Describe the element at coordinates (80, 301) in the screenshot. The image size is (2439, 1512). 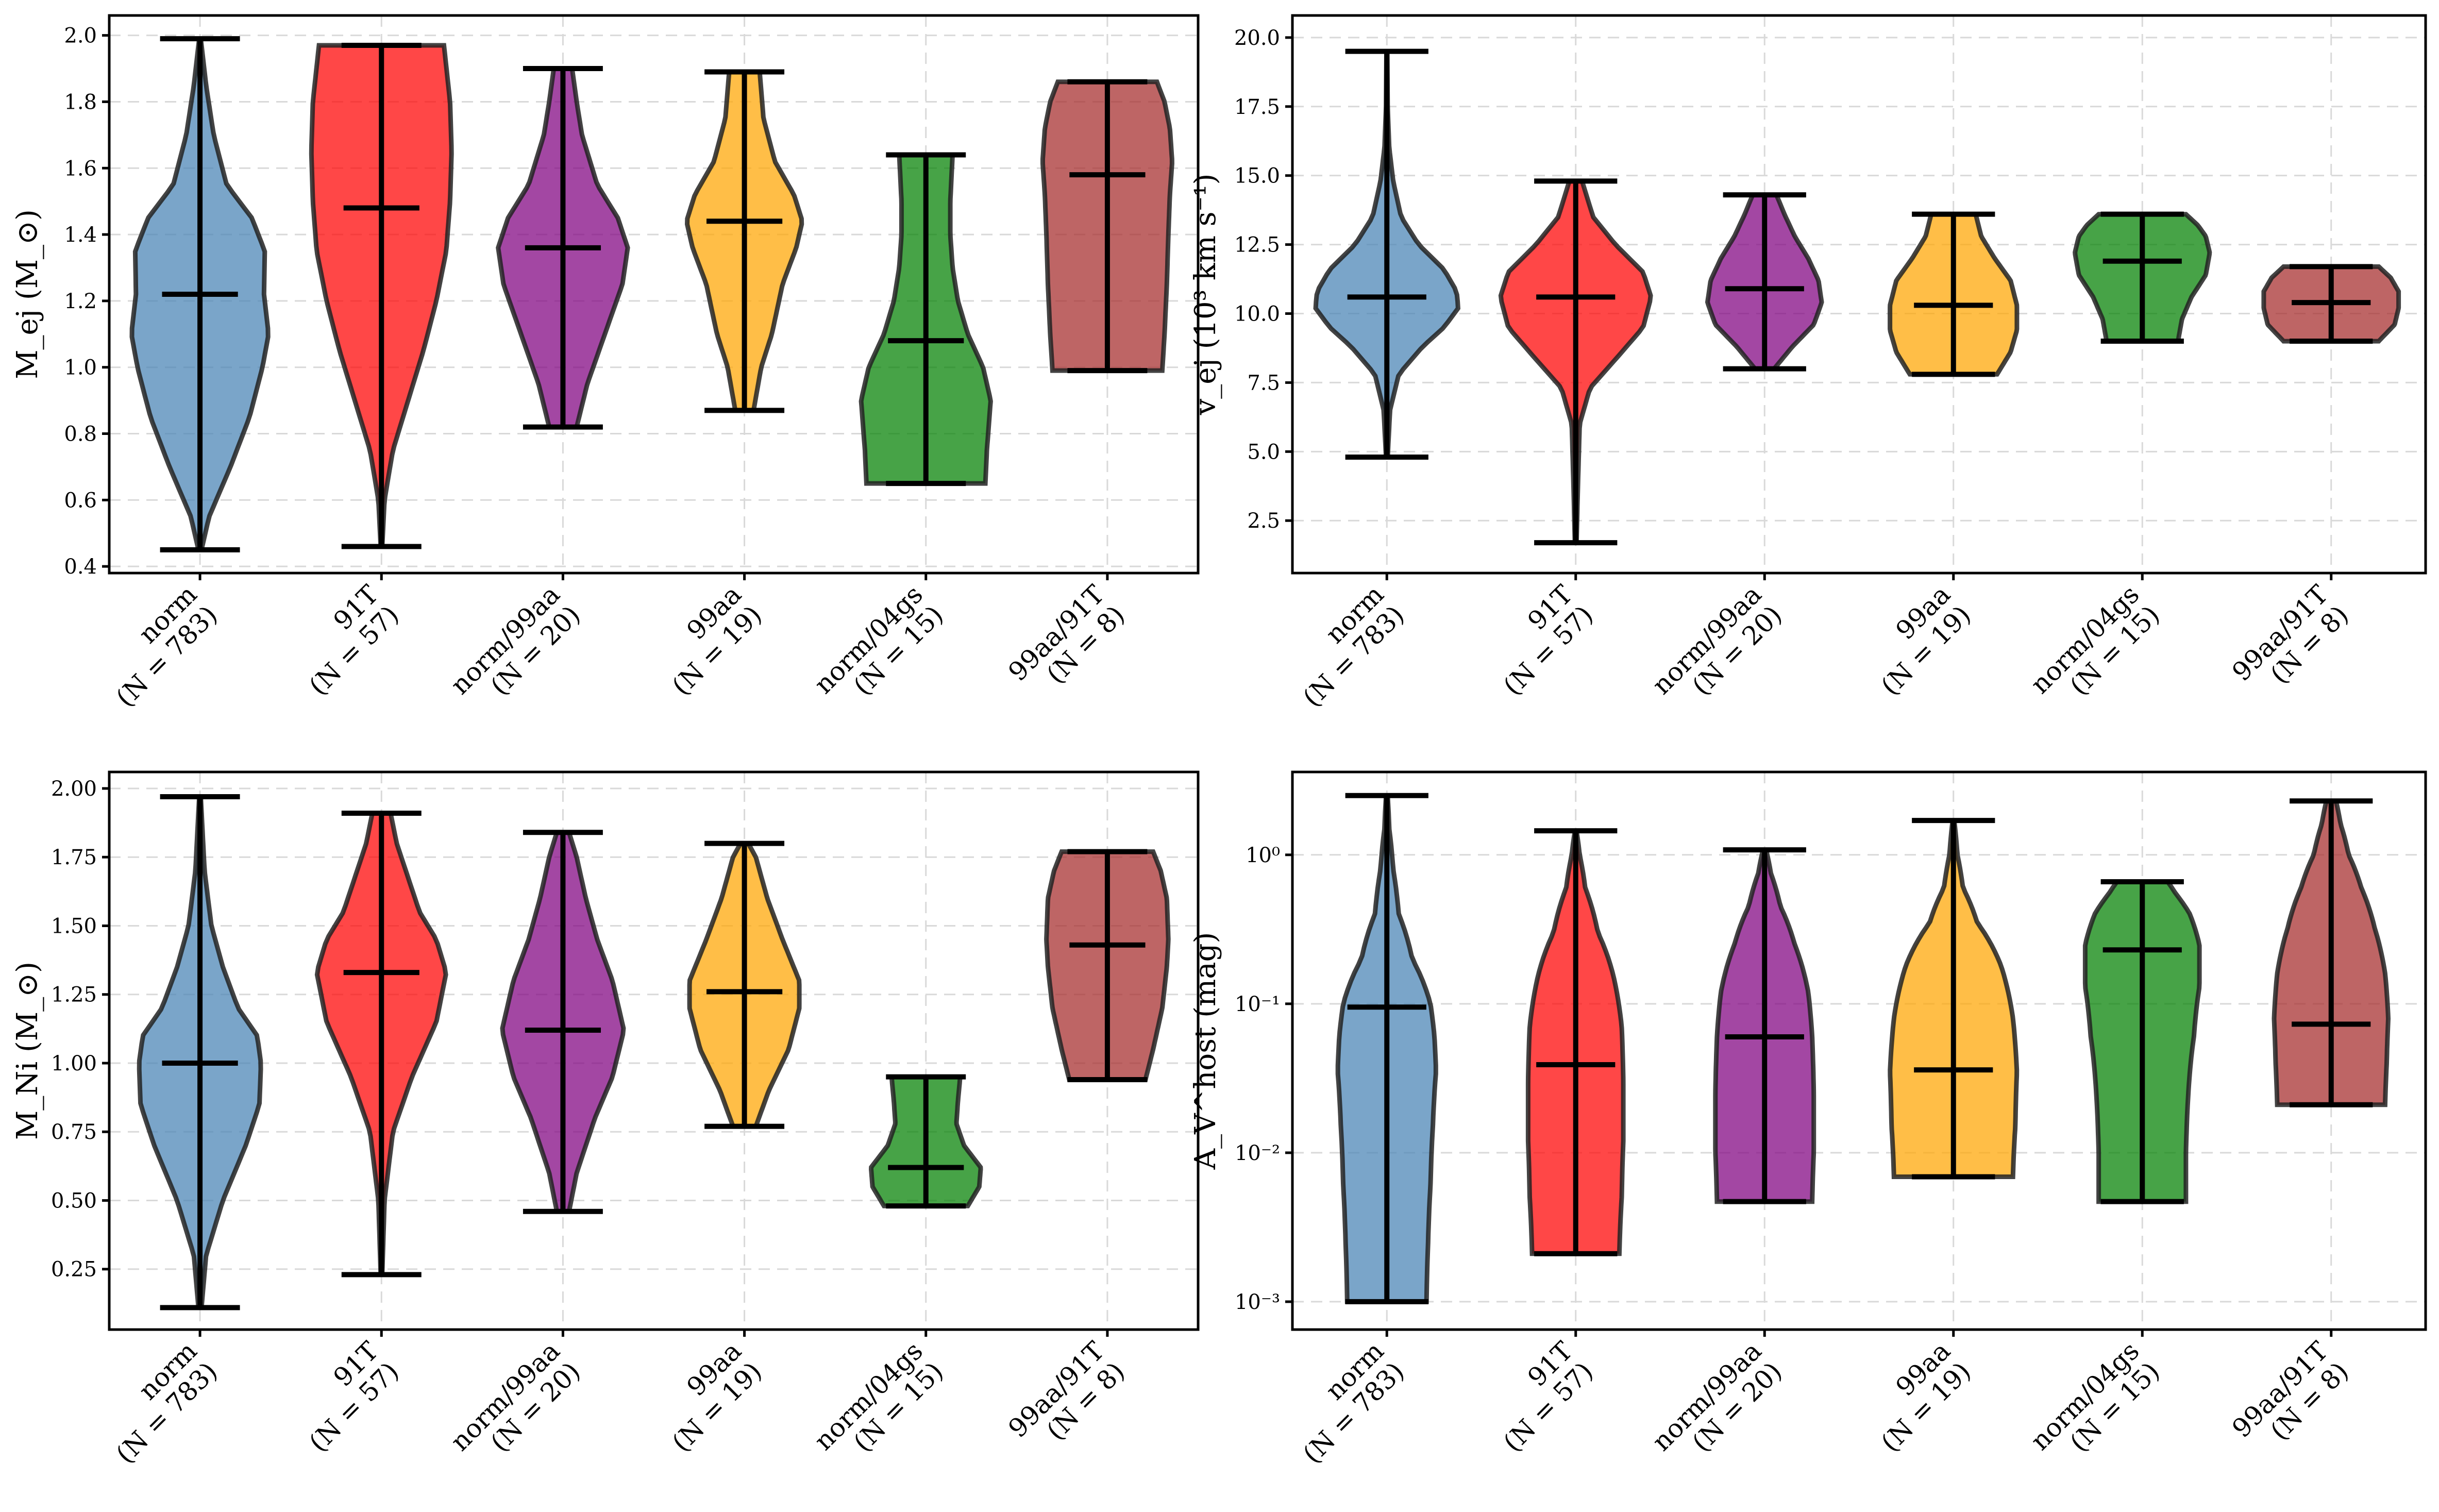
I see `y-tick-label: 1.2` at that location.